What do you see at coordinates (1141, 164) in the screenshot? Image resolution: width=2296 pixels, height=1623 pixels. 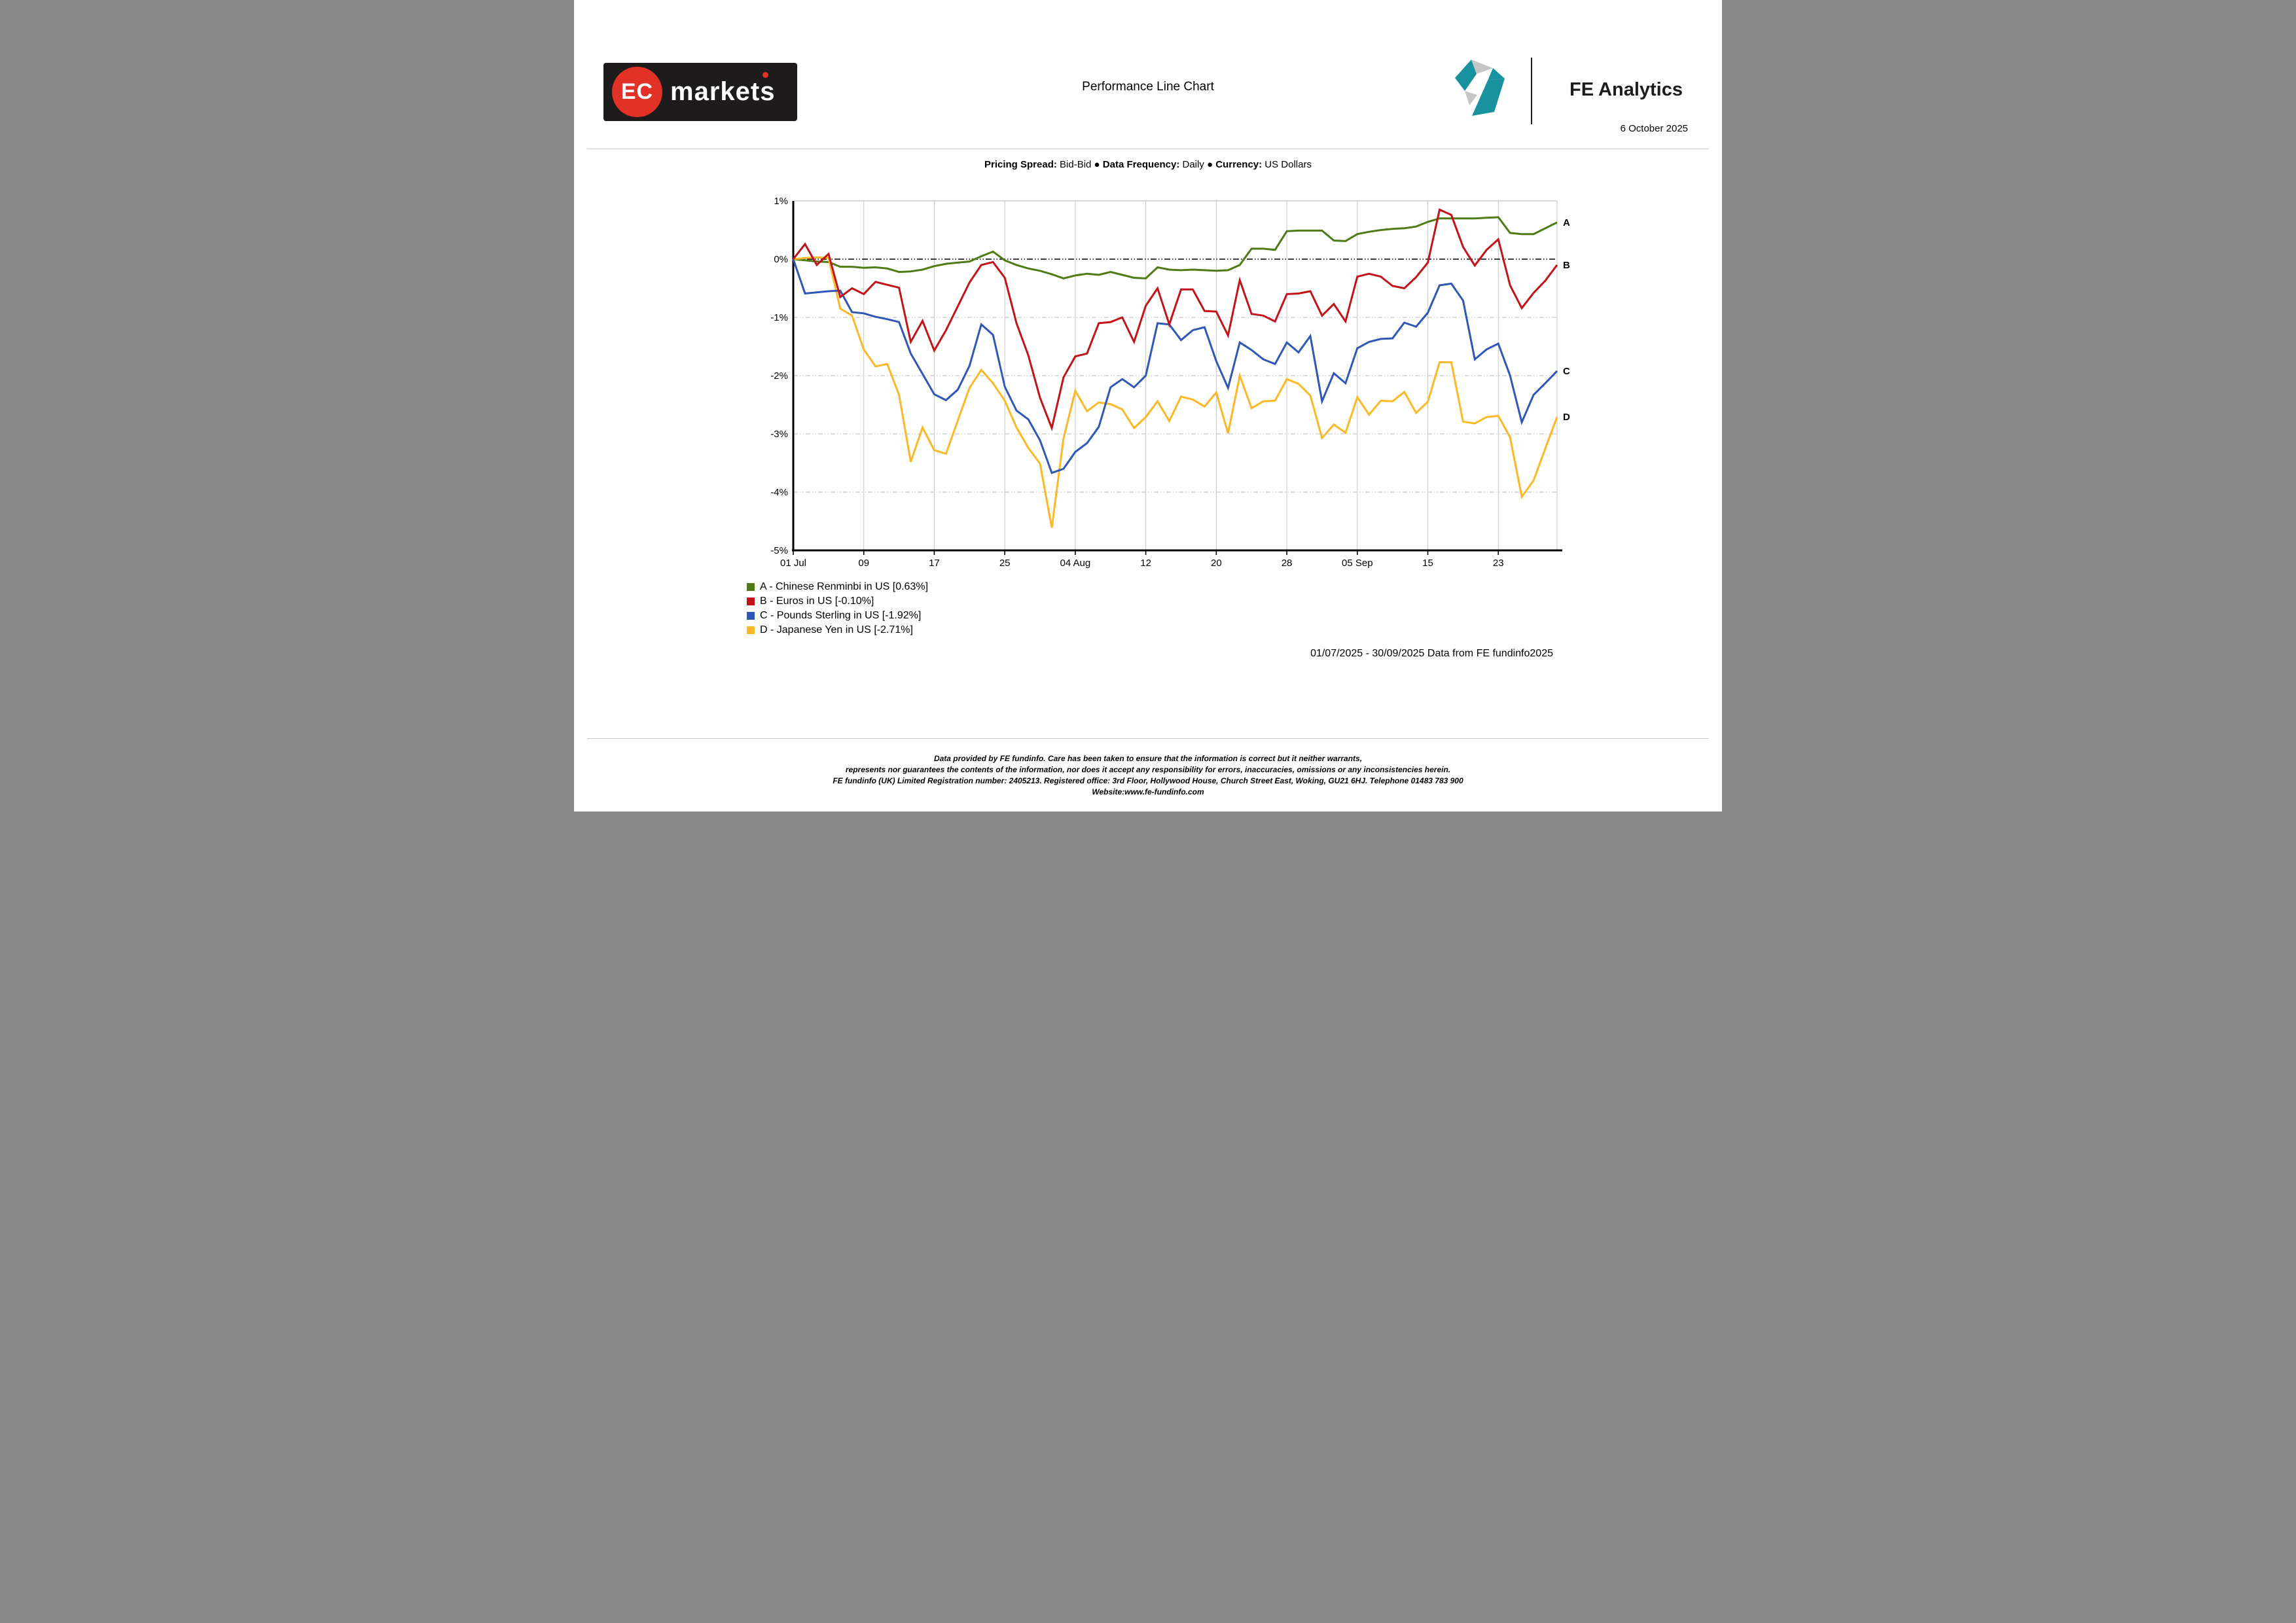 I see `subtitle-label: Data Frequency:` at bounding box center [1141, 164].